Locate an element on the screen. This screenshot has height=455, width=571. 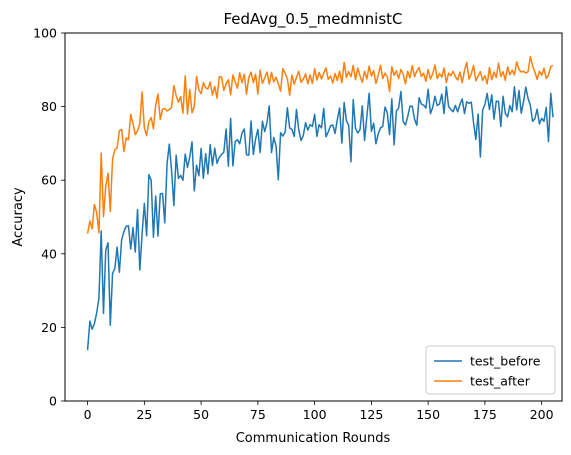
x-tick-label: 125 is located at coordinates (371, 414).